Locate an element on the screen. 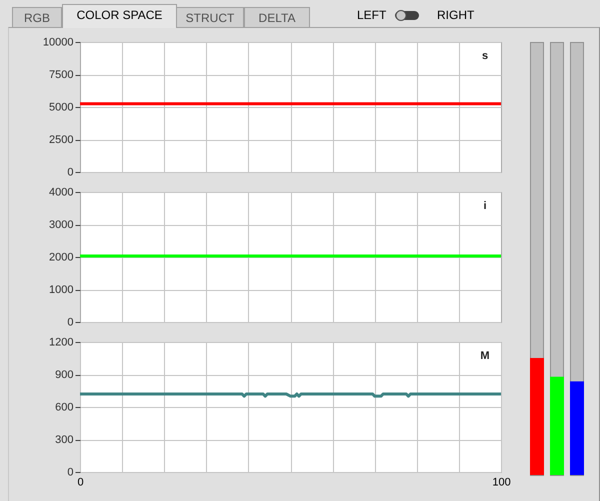 Image resolution: width=600 pixels, height=501 pixels. y-tick-label: 2500 is located at coordinates (61, 140).